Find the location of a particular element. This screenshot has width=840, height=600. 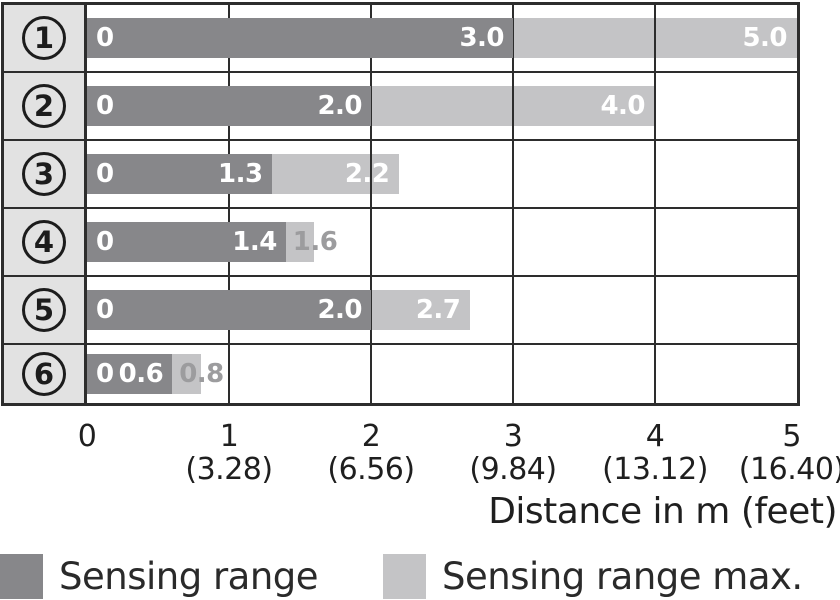

sensing-range-bar: 0 1.4 is located at coordinates (186, 242).